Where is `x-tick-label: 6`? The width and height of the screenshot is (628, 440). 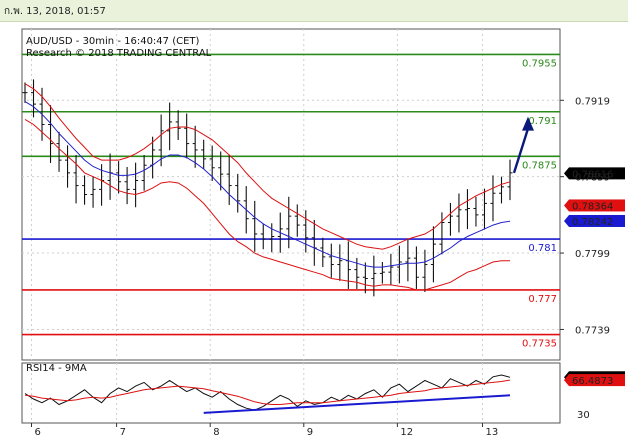 x-tick-label: 6 is located at coordinates (38, 432).